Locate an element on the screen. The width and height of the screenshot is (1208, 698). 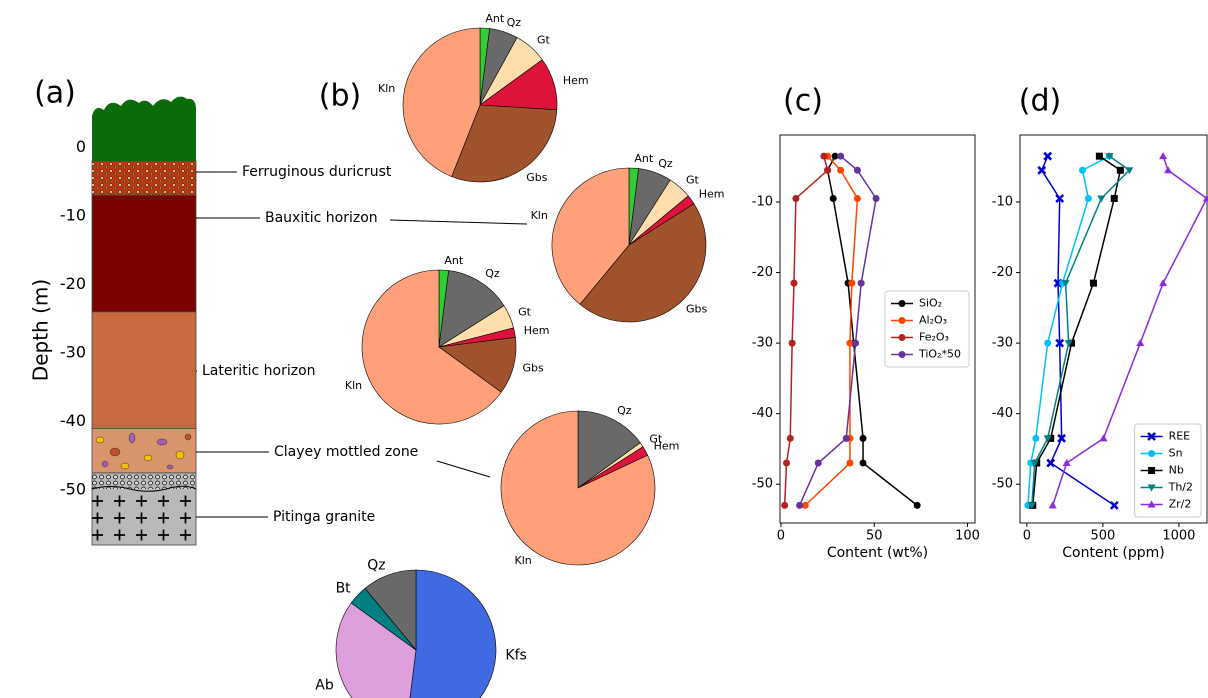
y-tick-label: -20 is located at coordinates (762, 272).